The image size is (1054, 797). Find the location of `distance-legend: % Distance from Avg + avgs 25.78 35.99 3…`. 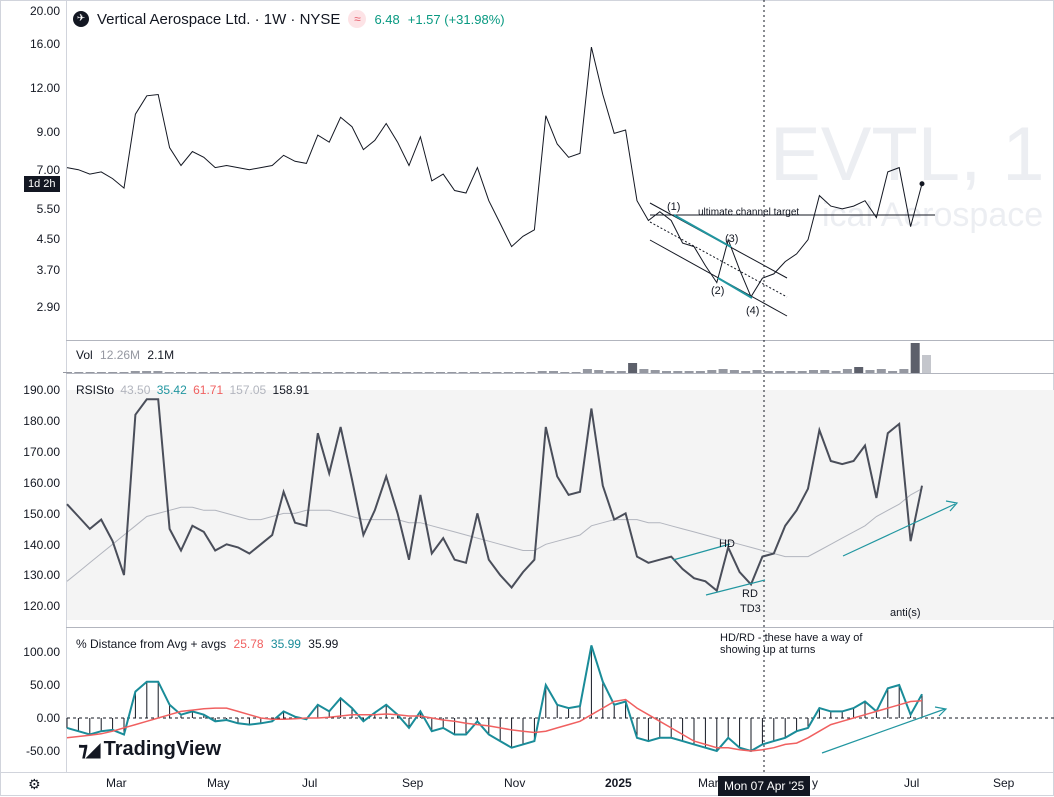

distance-legend: % Distance from Avg + avgs 25.78 35.99 3… is located at coordinates (207, 644).